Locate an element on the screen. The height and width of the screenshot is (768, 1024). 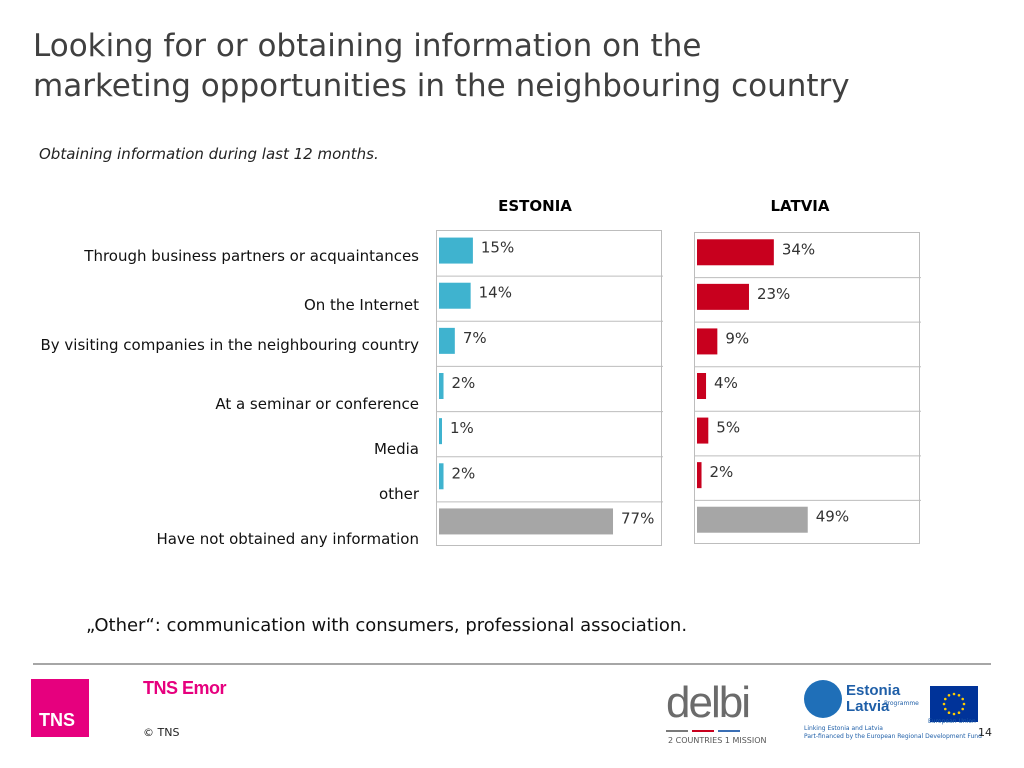
estonia-bar-internet is located at coordinates (455, 295).